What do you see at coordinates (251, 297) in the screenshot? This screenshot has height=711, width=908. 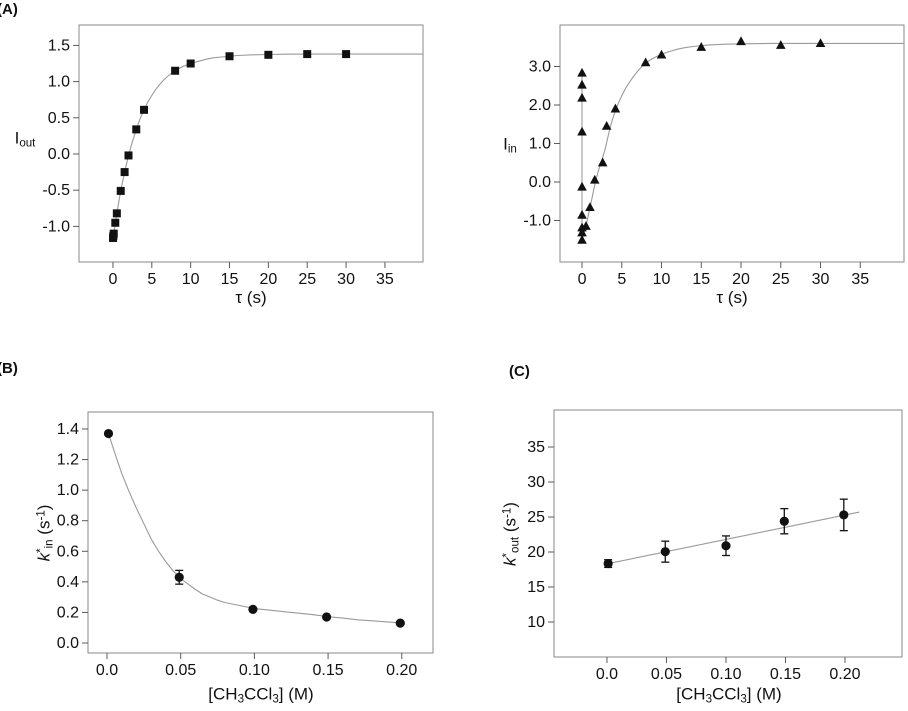 I see `chart-a-left-x-axis-label: τ (s)` at bounding box center [251, 297].